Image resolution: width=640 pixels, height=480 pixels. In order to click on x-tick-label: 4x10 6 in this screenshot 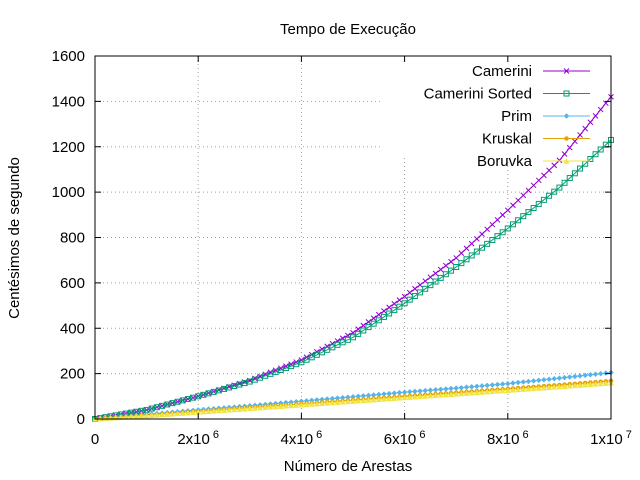, I will do `click(302, 438)`.